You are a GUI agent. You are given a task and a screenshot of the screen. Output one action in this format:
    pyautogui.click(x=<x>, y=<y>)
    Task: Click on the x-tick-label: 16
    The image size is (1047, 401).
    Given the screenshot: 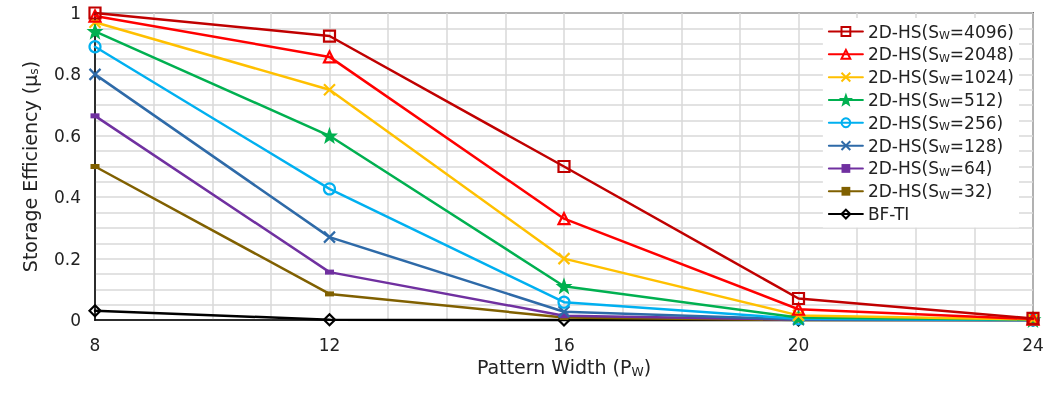 What is the action you would take?
    pyautogui.click(x=564, y=344)
    